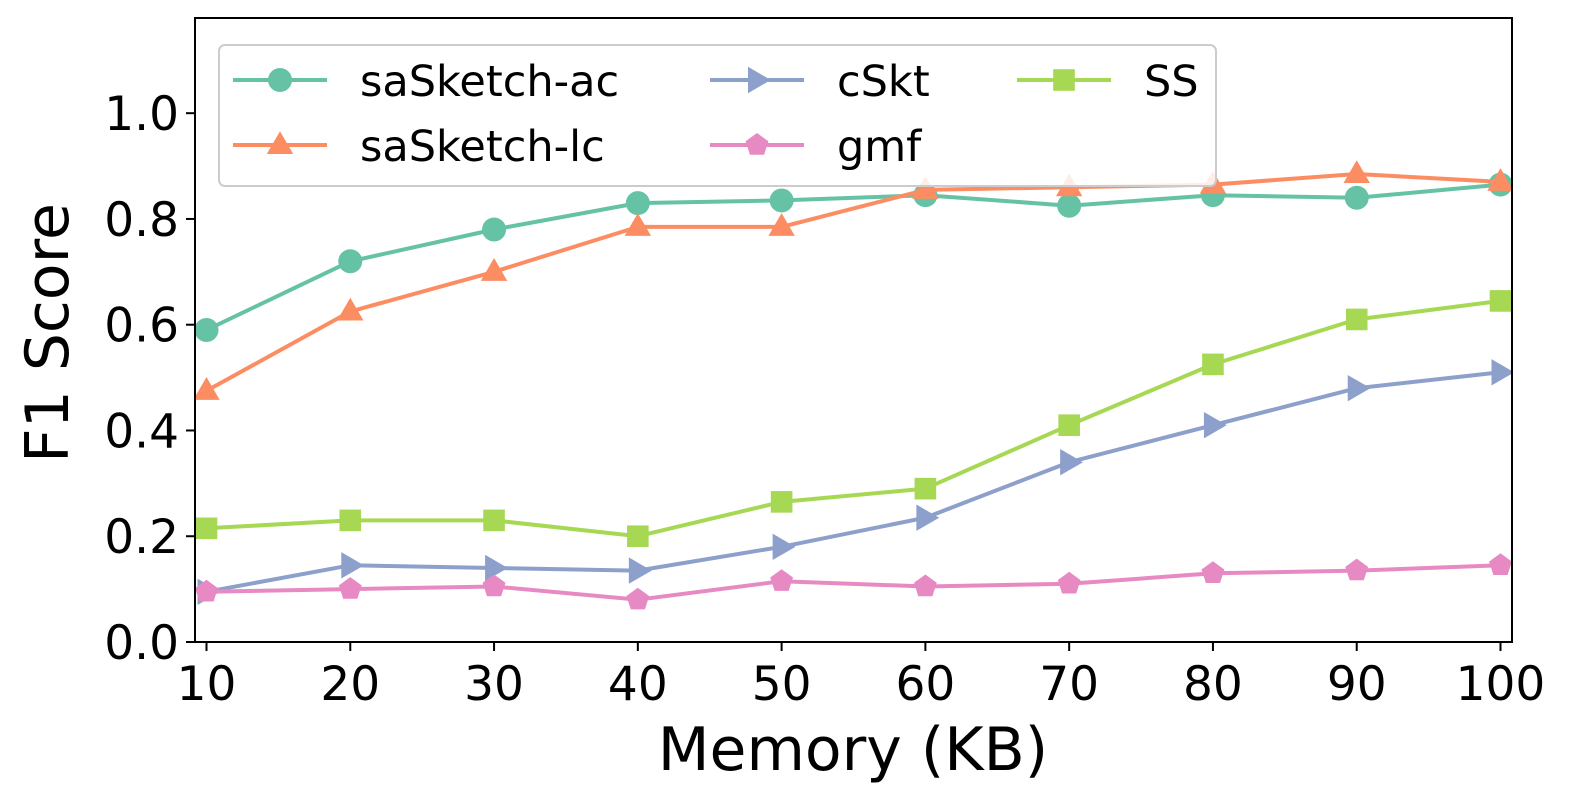  What do you see at coordinates (925, 684) in the screenshot?
I see `x-tick-label-60: 60` at bounding box center [925, 684].